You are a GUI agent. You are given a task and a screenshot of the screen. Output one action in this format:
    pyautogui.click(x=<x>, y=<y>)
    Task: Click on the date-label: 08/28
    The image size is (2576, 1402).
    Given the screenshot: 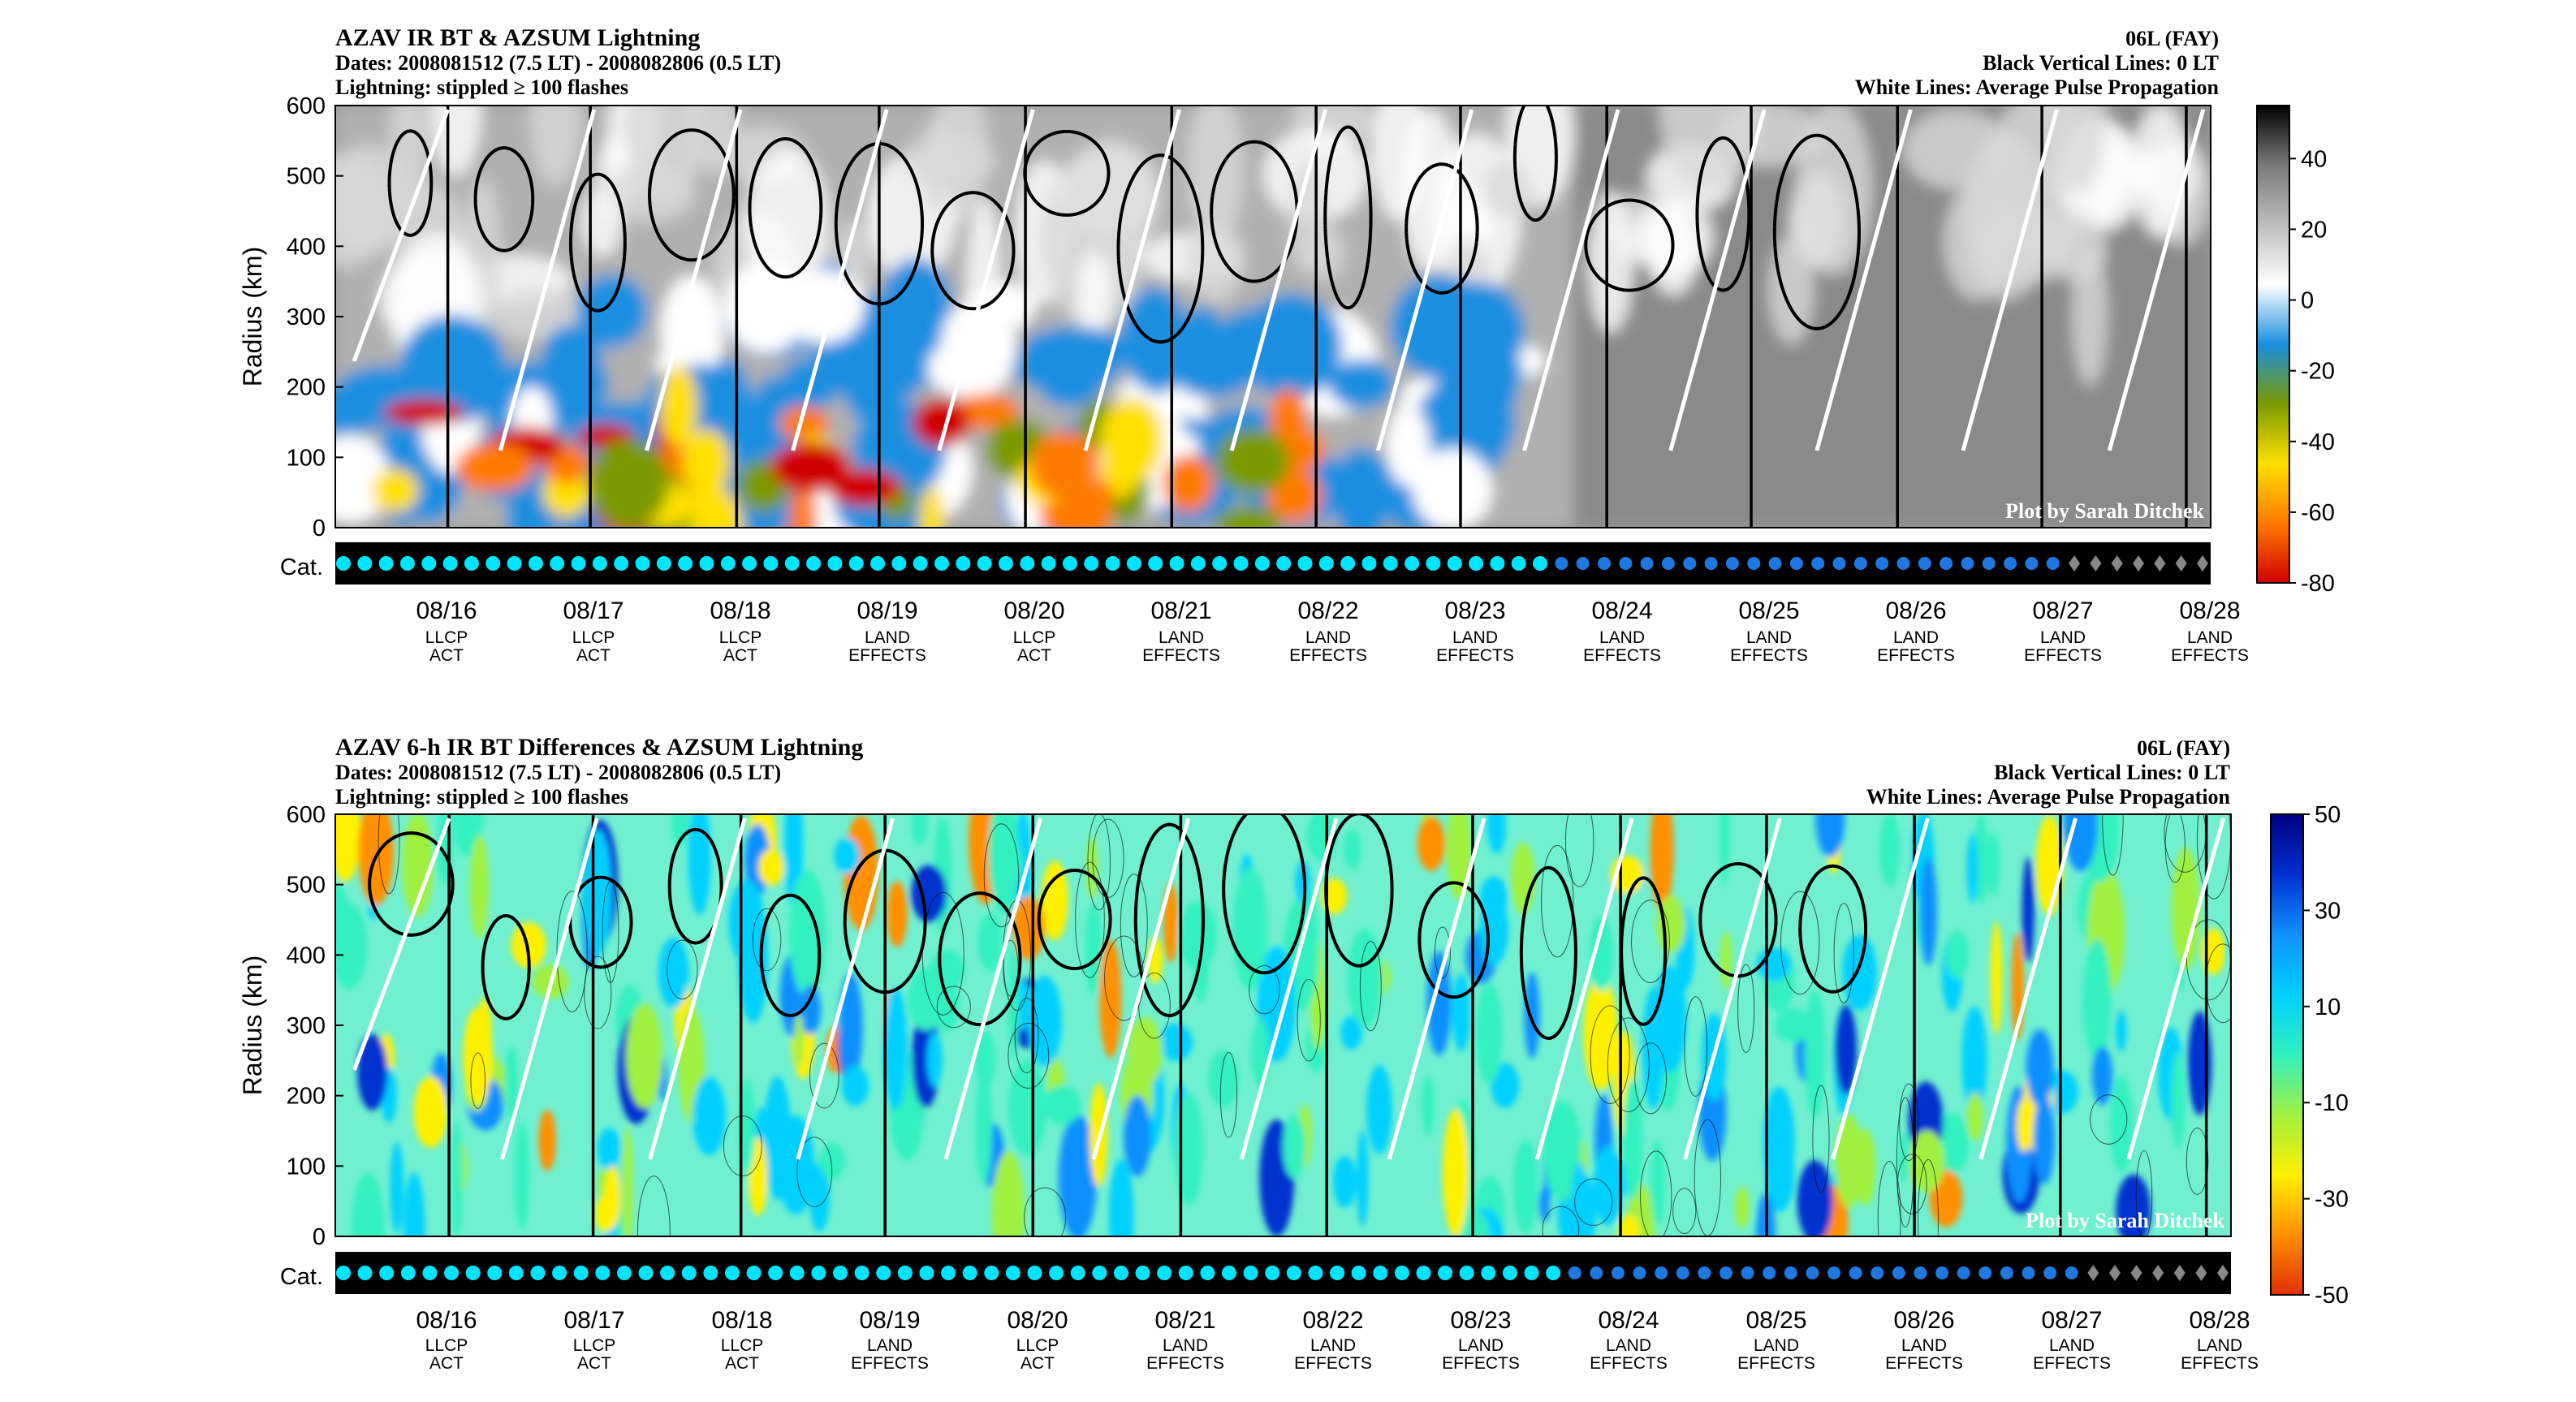 What is the action you would take?
    pyautogui.click(x=2219, y=1320)
    